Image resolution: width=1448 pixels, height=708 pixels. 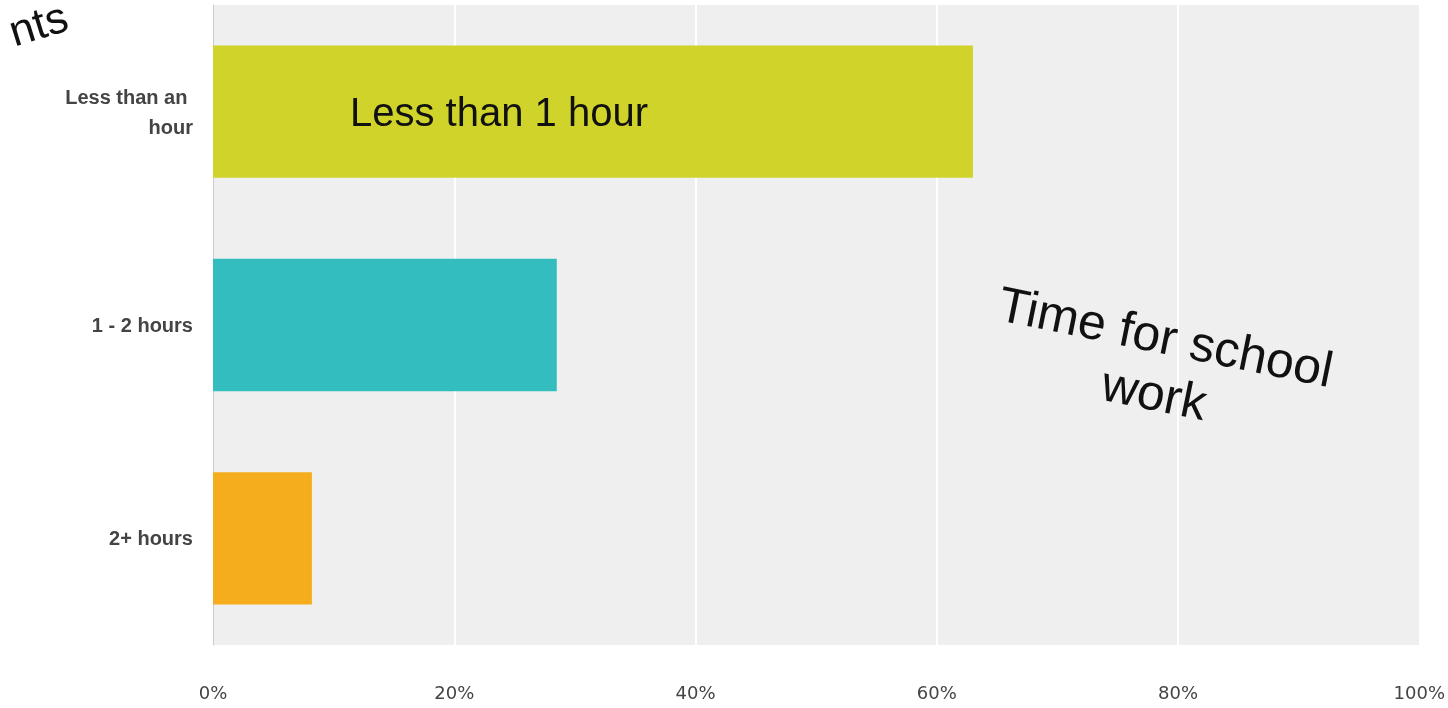 What do you see at coordinates (151, 538) in the screenshot?
I see `y-tick-label: 2+ hours` at bounding box center [151, 538].